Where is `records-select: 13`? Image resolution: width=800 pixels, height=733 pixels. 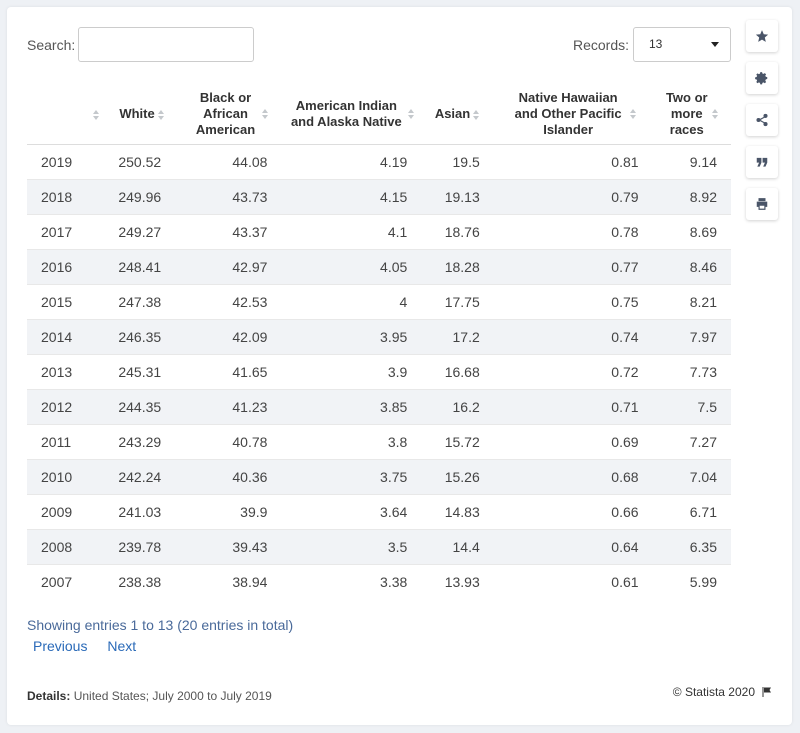
records-select: 13 is located at coordinates (682, 44).